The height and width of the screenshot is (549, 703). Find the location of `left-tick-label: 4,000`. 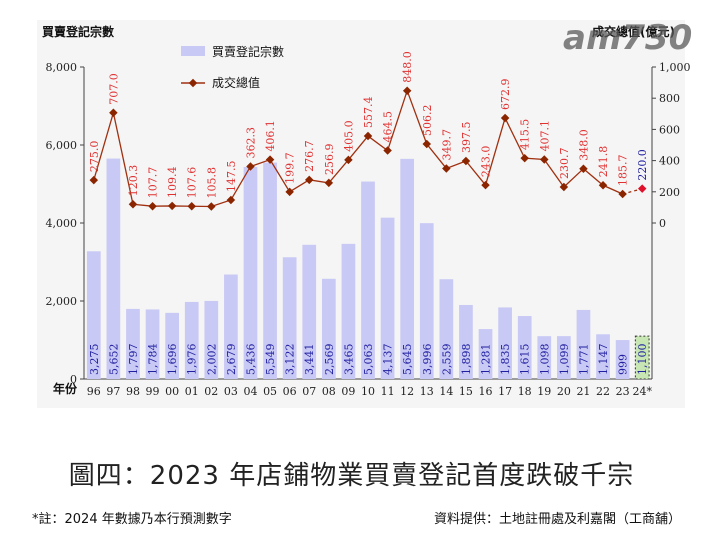

left-tick-label: 4,000 is located at coordinates (62, 223).